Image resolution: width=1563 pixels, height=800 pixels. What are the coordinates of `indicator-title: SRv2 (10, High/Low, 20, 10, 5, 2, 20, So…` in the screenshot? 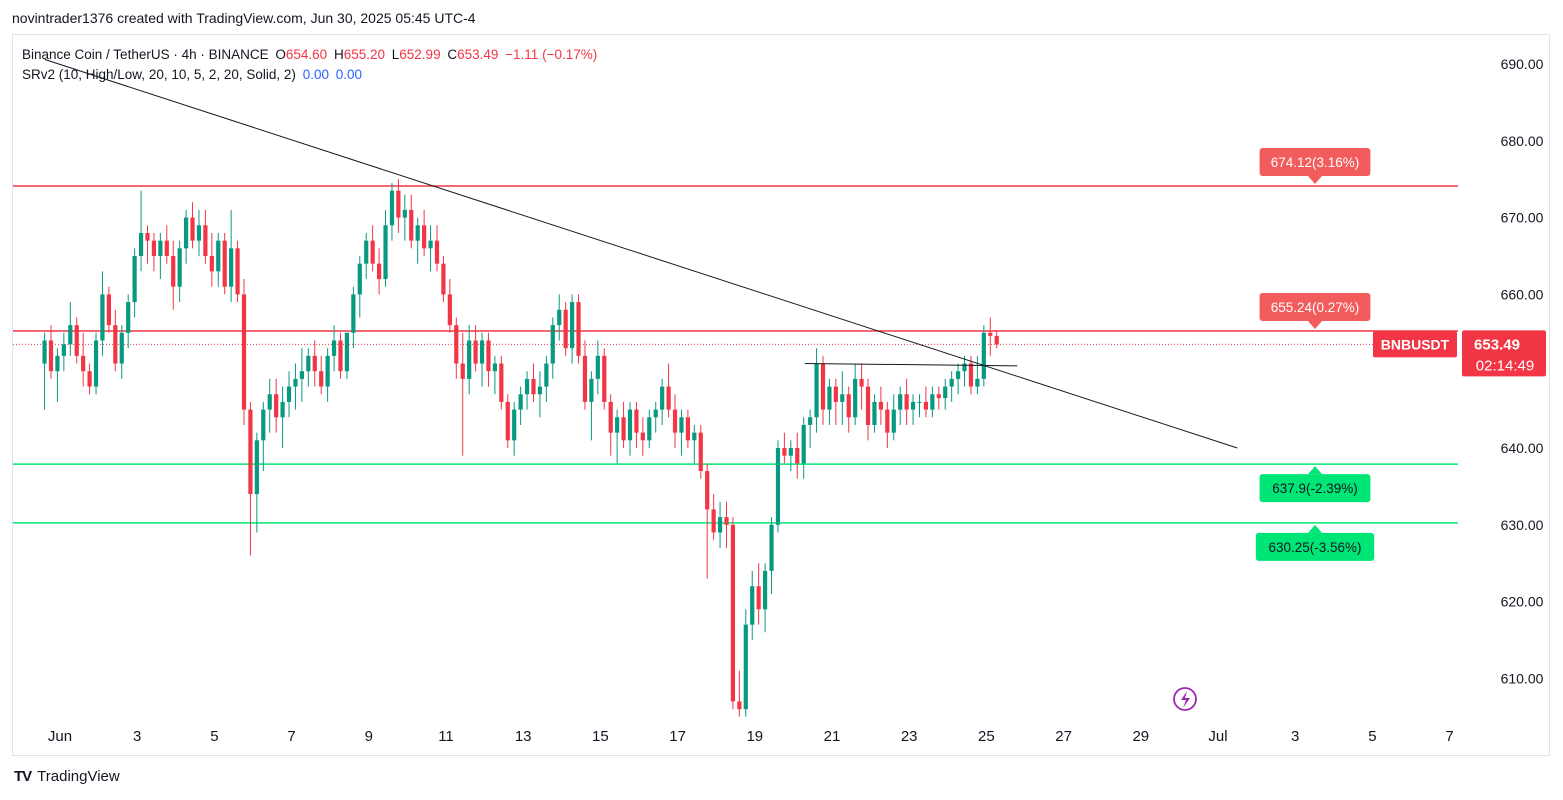 It's located at (159, 74).